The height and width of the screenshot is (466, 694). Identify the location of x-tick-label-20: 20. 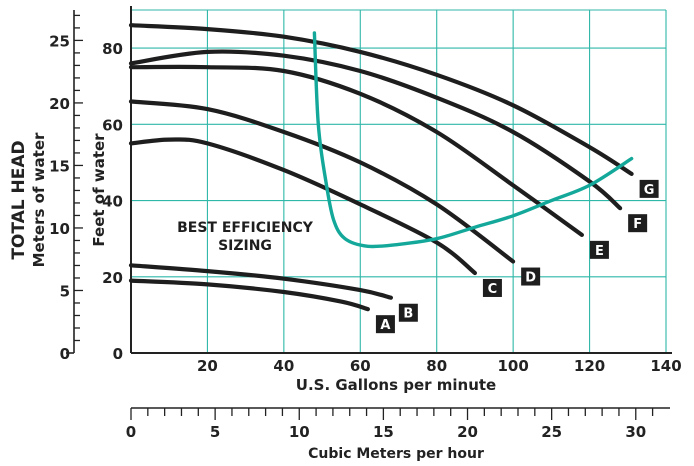
(207, 366).